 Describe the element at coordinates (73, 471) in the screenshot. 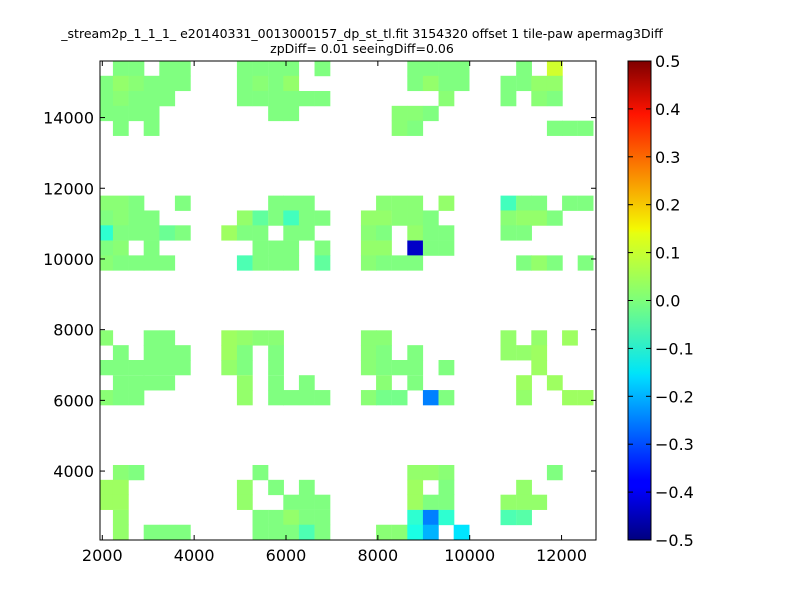

I see `y-tick-label: 4000` at that location.